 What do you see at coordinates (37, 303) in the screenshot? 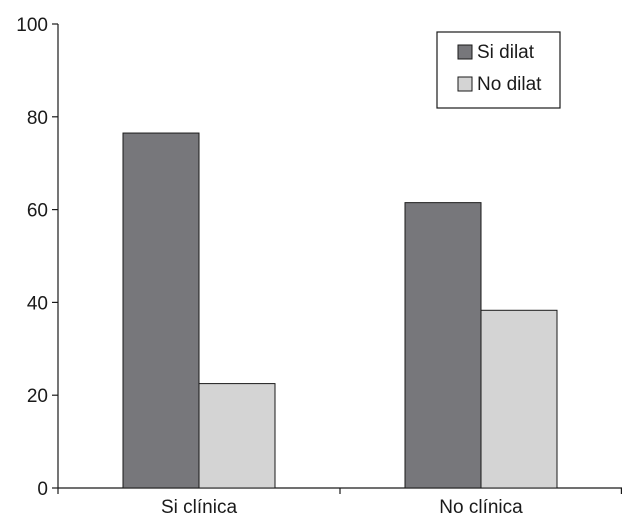
I see `y-tick-label: 40` at bounding box center [37, 303].